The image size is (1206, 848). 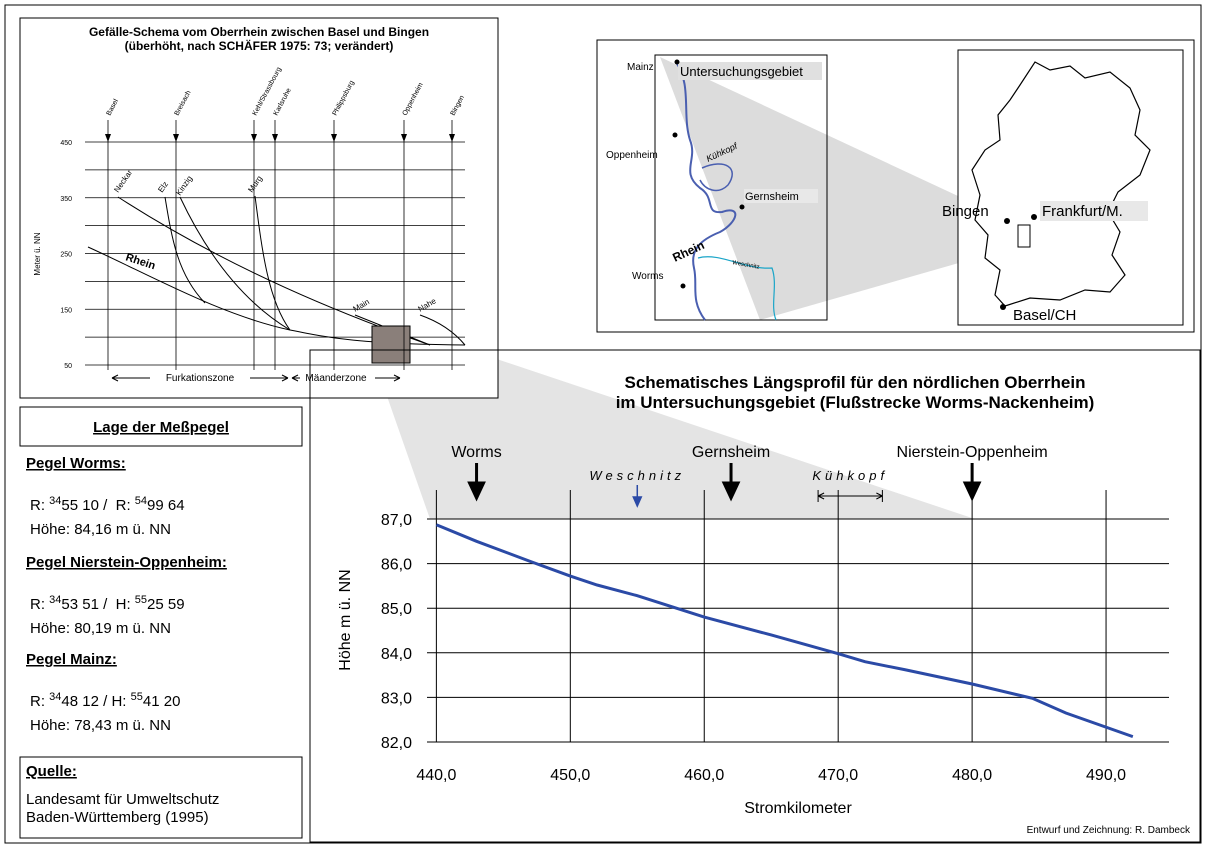 I want to click on coord-text: 99 64, so click(x=166, y=505).